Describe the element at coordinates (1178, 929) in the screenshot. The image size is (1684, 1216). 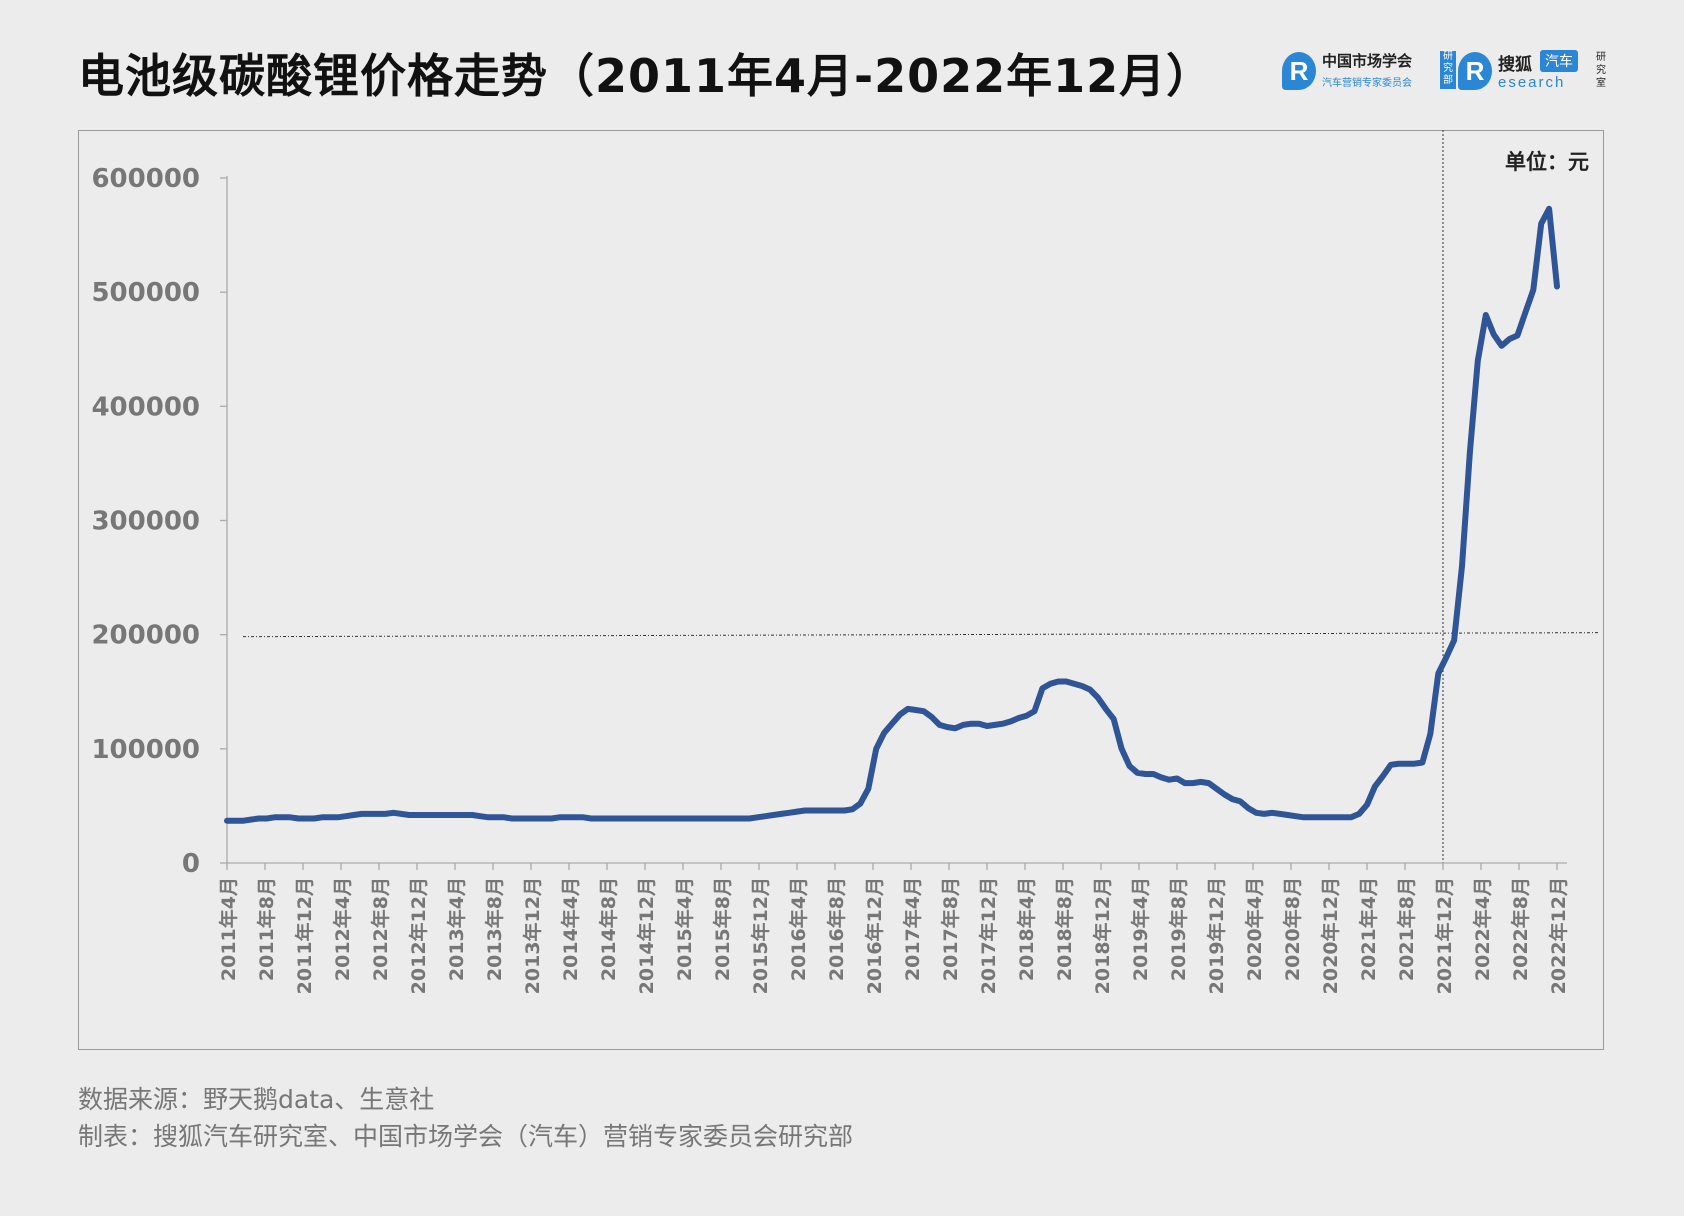
I see `x-tick-label: 2019年8月` at that location.